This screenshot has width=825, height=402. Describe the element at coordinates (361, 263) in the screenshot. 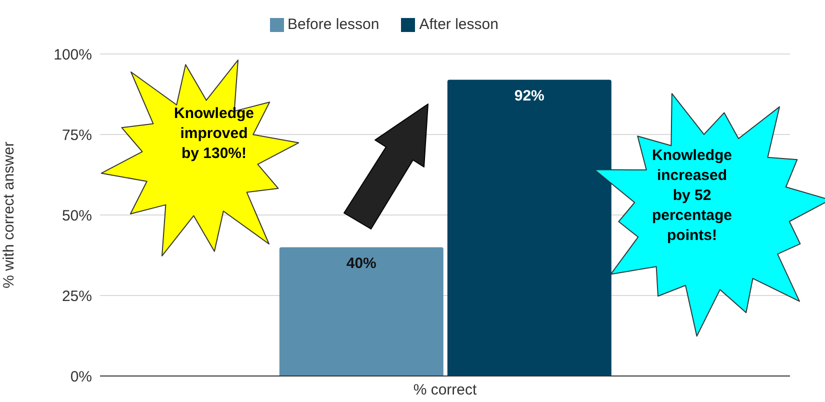

I see `data-label: 40%` at that location.